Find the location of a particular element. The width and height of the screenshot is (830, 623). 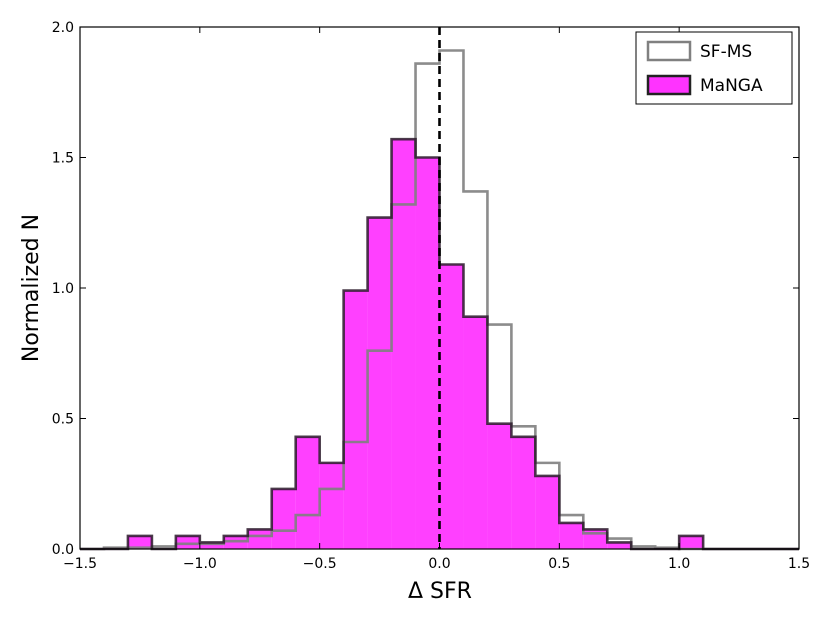

y-tick-label: 0.5 is located at coordinates (63, 420).